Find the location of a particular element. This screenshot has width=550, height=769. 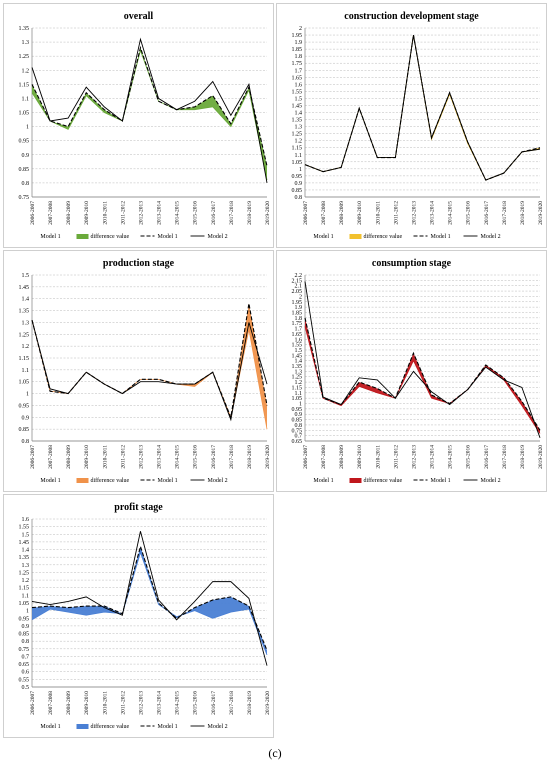

y-tick-label: 1.8 is located at coordinates (299, 57).